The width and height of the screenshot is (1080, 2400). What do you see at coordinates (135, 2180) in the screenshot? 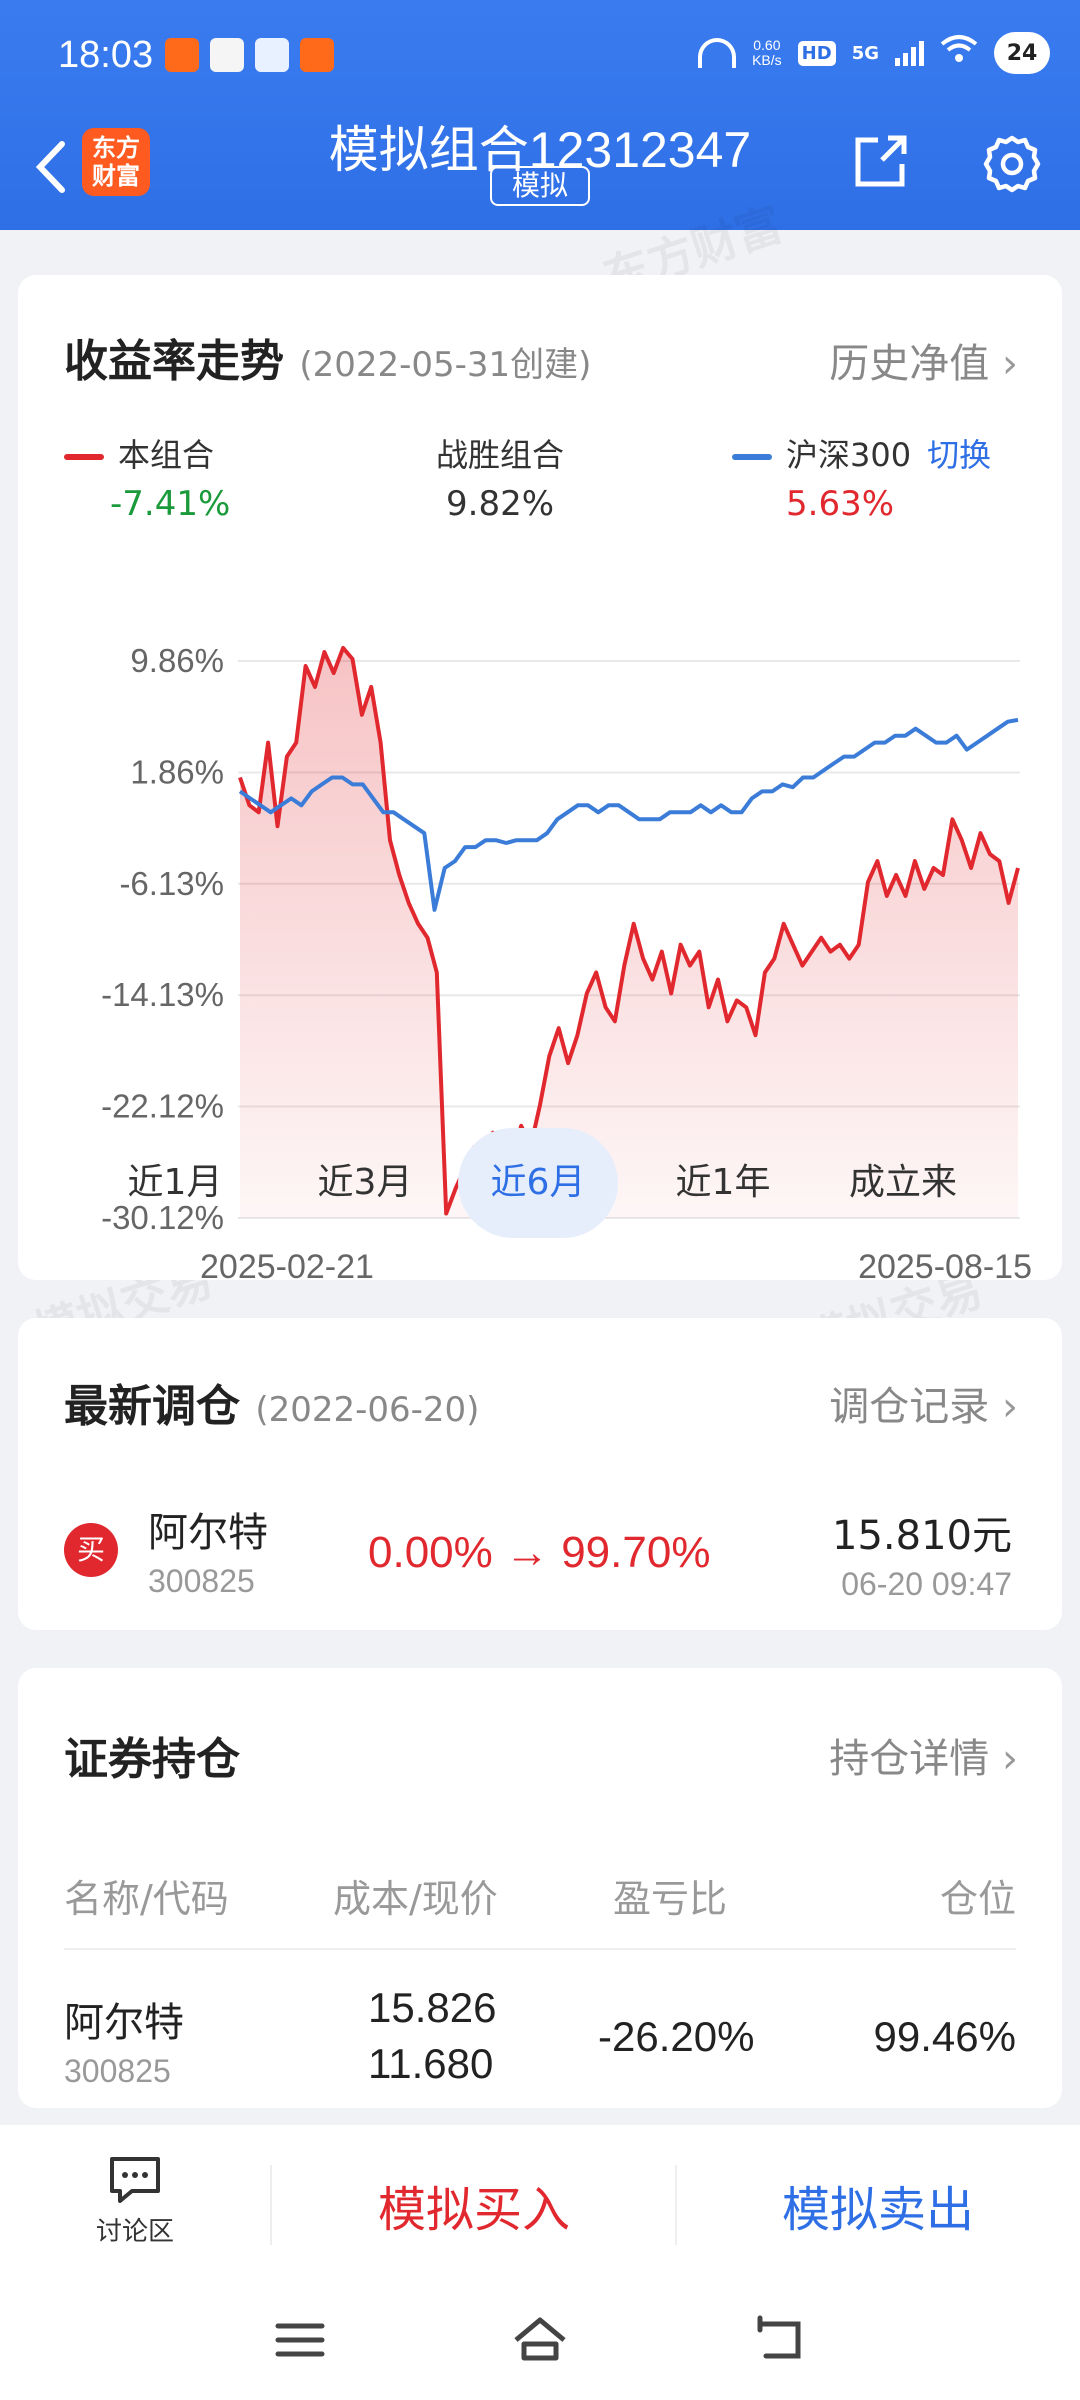
I see `chat-bubble-icon` at bounding box center [135, 2180].